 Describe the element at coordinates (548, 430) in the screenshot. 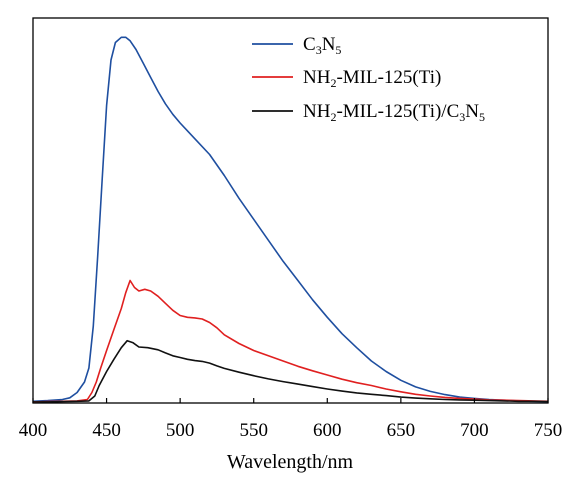

I see `x-tick-label: 750` at that location.